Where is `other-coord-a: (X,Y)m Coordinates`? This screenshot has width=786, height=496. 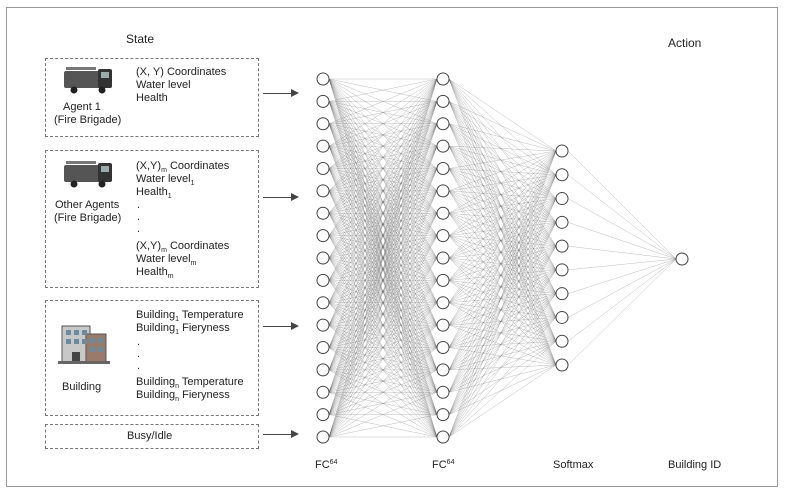
other-coord-a: (X,Y)m Coordinates is located at coordinates (183, 167).